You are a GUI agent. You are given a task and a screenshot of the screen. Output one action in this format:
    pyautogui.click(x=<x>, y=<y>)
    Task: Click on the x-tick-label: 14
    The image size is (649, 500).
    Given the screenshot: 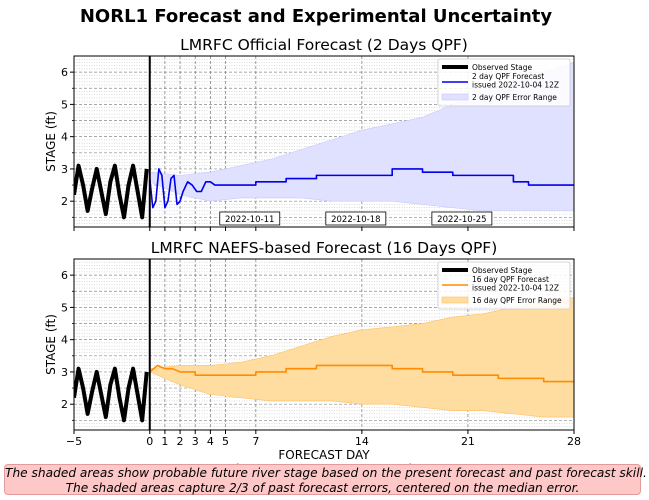 What is the action you would take?
    pyautogui.click(x=362, y=441)
    